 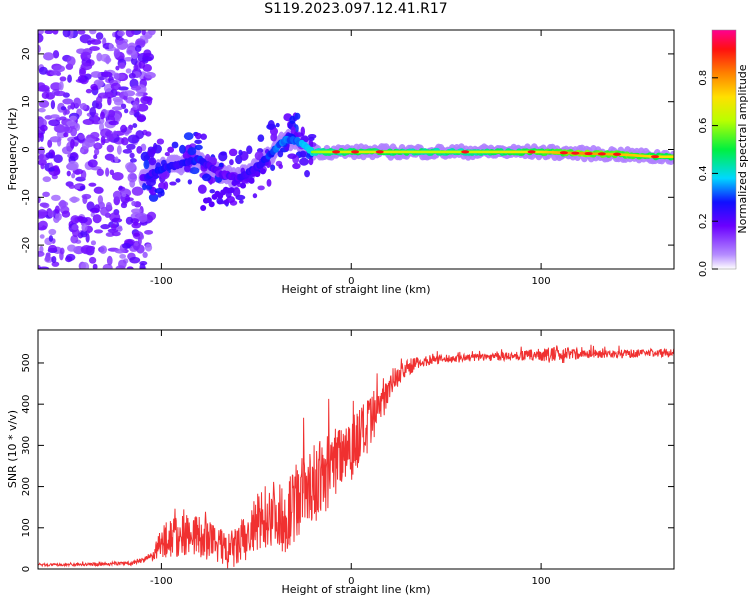 What do you see at coordinates (26, 54) in the screenshot?
I see `y-tick-label: 20` at bounding box center [26, 54].